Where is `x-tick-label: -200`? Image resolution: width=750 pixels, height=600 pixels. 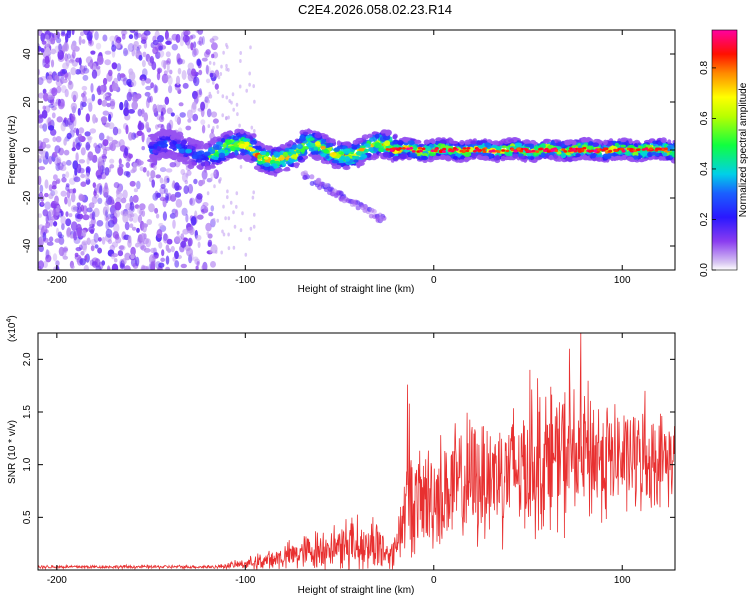 x-tick-label: -200 is located at coordinates (57, 580).